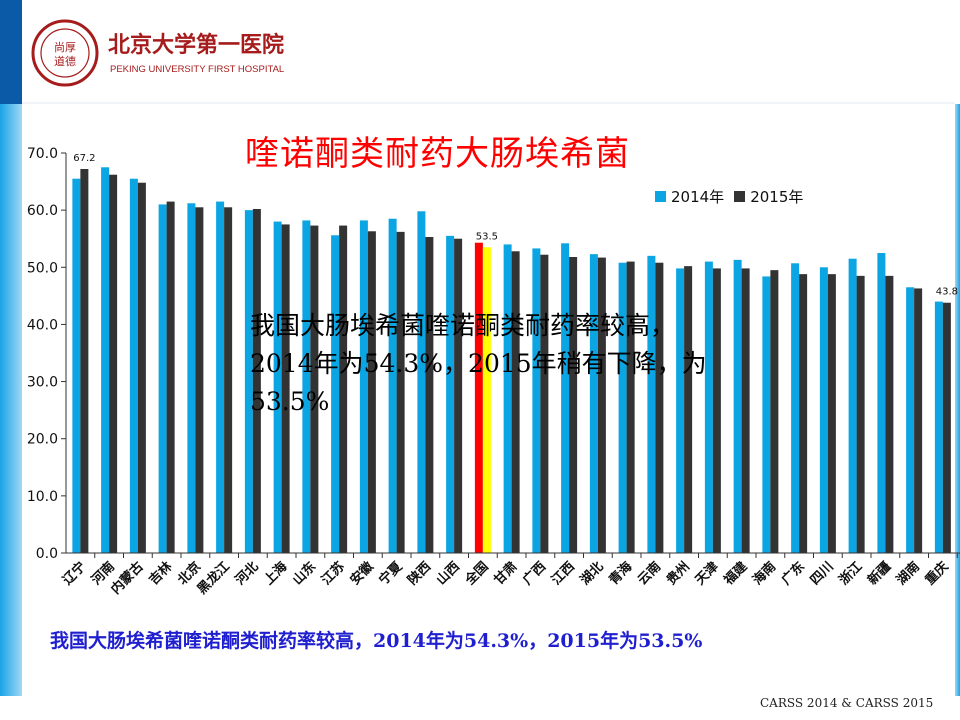  What do you see at coordinates (65, 61) in the screenshot?
I see `seal-text-bottom: 道德` at bounding box center [65, 61].